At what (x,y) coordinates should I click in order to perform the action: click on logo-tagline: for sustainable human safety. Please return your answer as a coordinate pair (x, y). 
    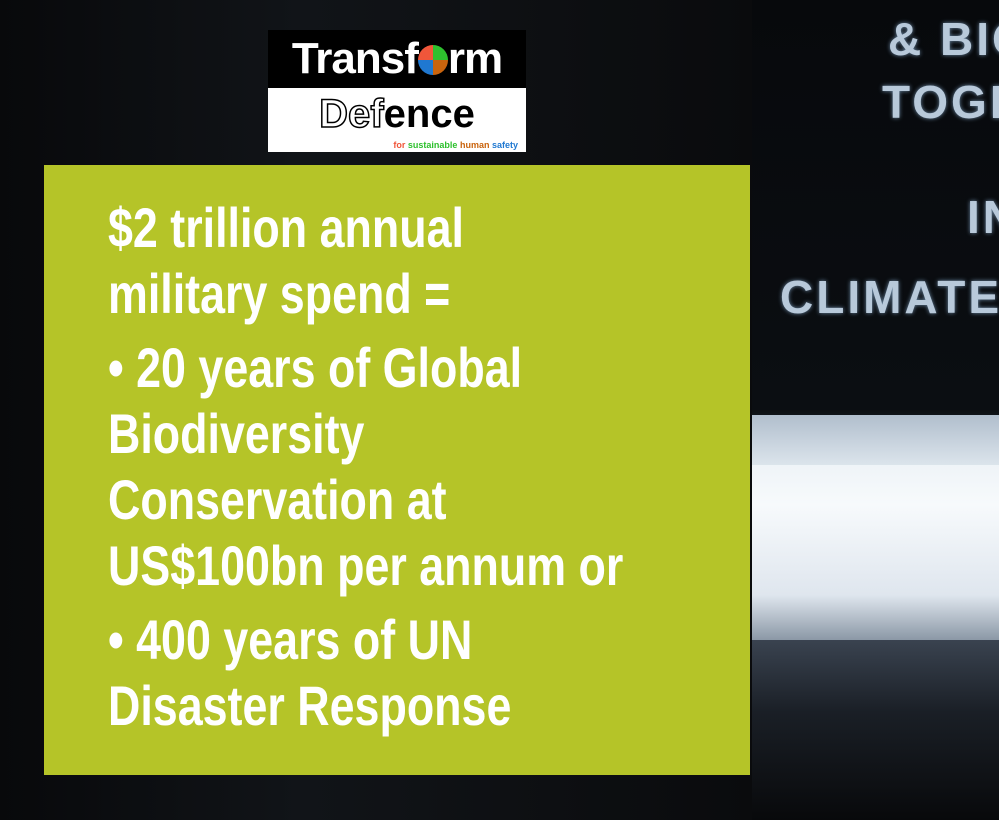
    Looking at the image, I should click on (455, 145).